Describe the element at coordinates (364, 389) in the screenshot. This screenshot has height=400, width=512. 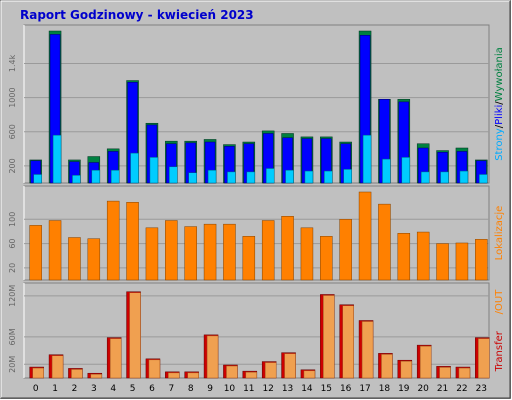
I see `x-tick-label: 17` at that location.